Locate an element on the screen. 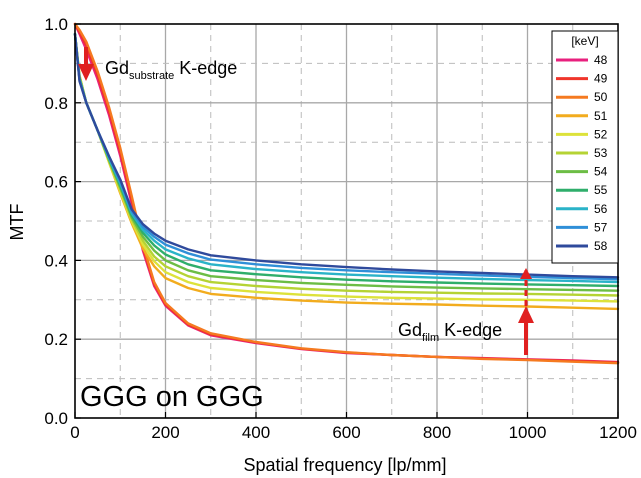 The width and height of the screenshot is (641, 478). x-tick-label: 800 is located at coordinates (437, 432).